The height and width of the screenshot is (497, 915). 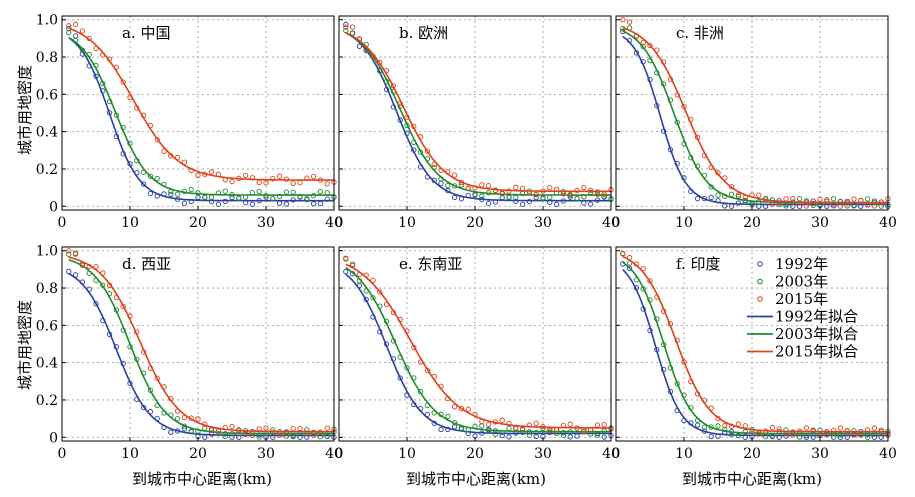 I want to click on panel-5: 0 10 20 30 40 e. 东南亚, so click(x=477, y=354).